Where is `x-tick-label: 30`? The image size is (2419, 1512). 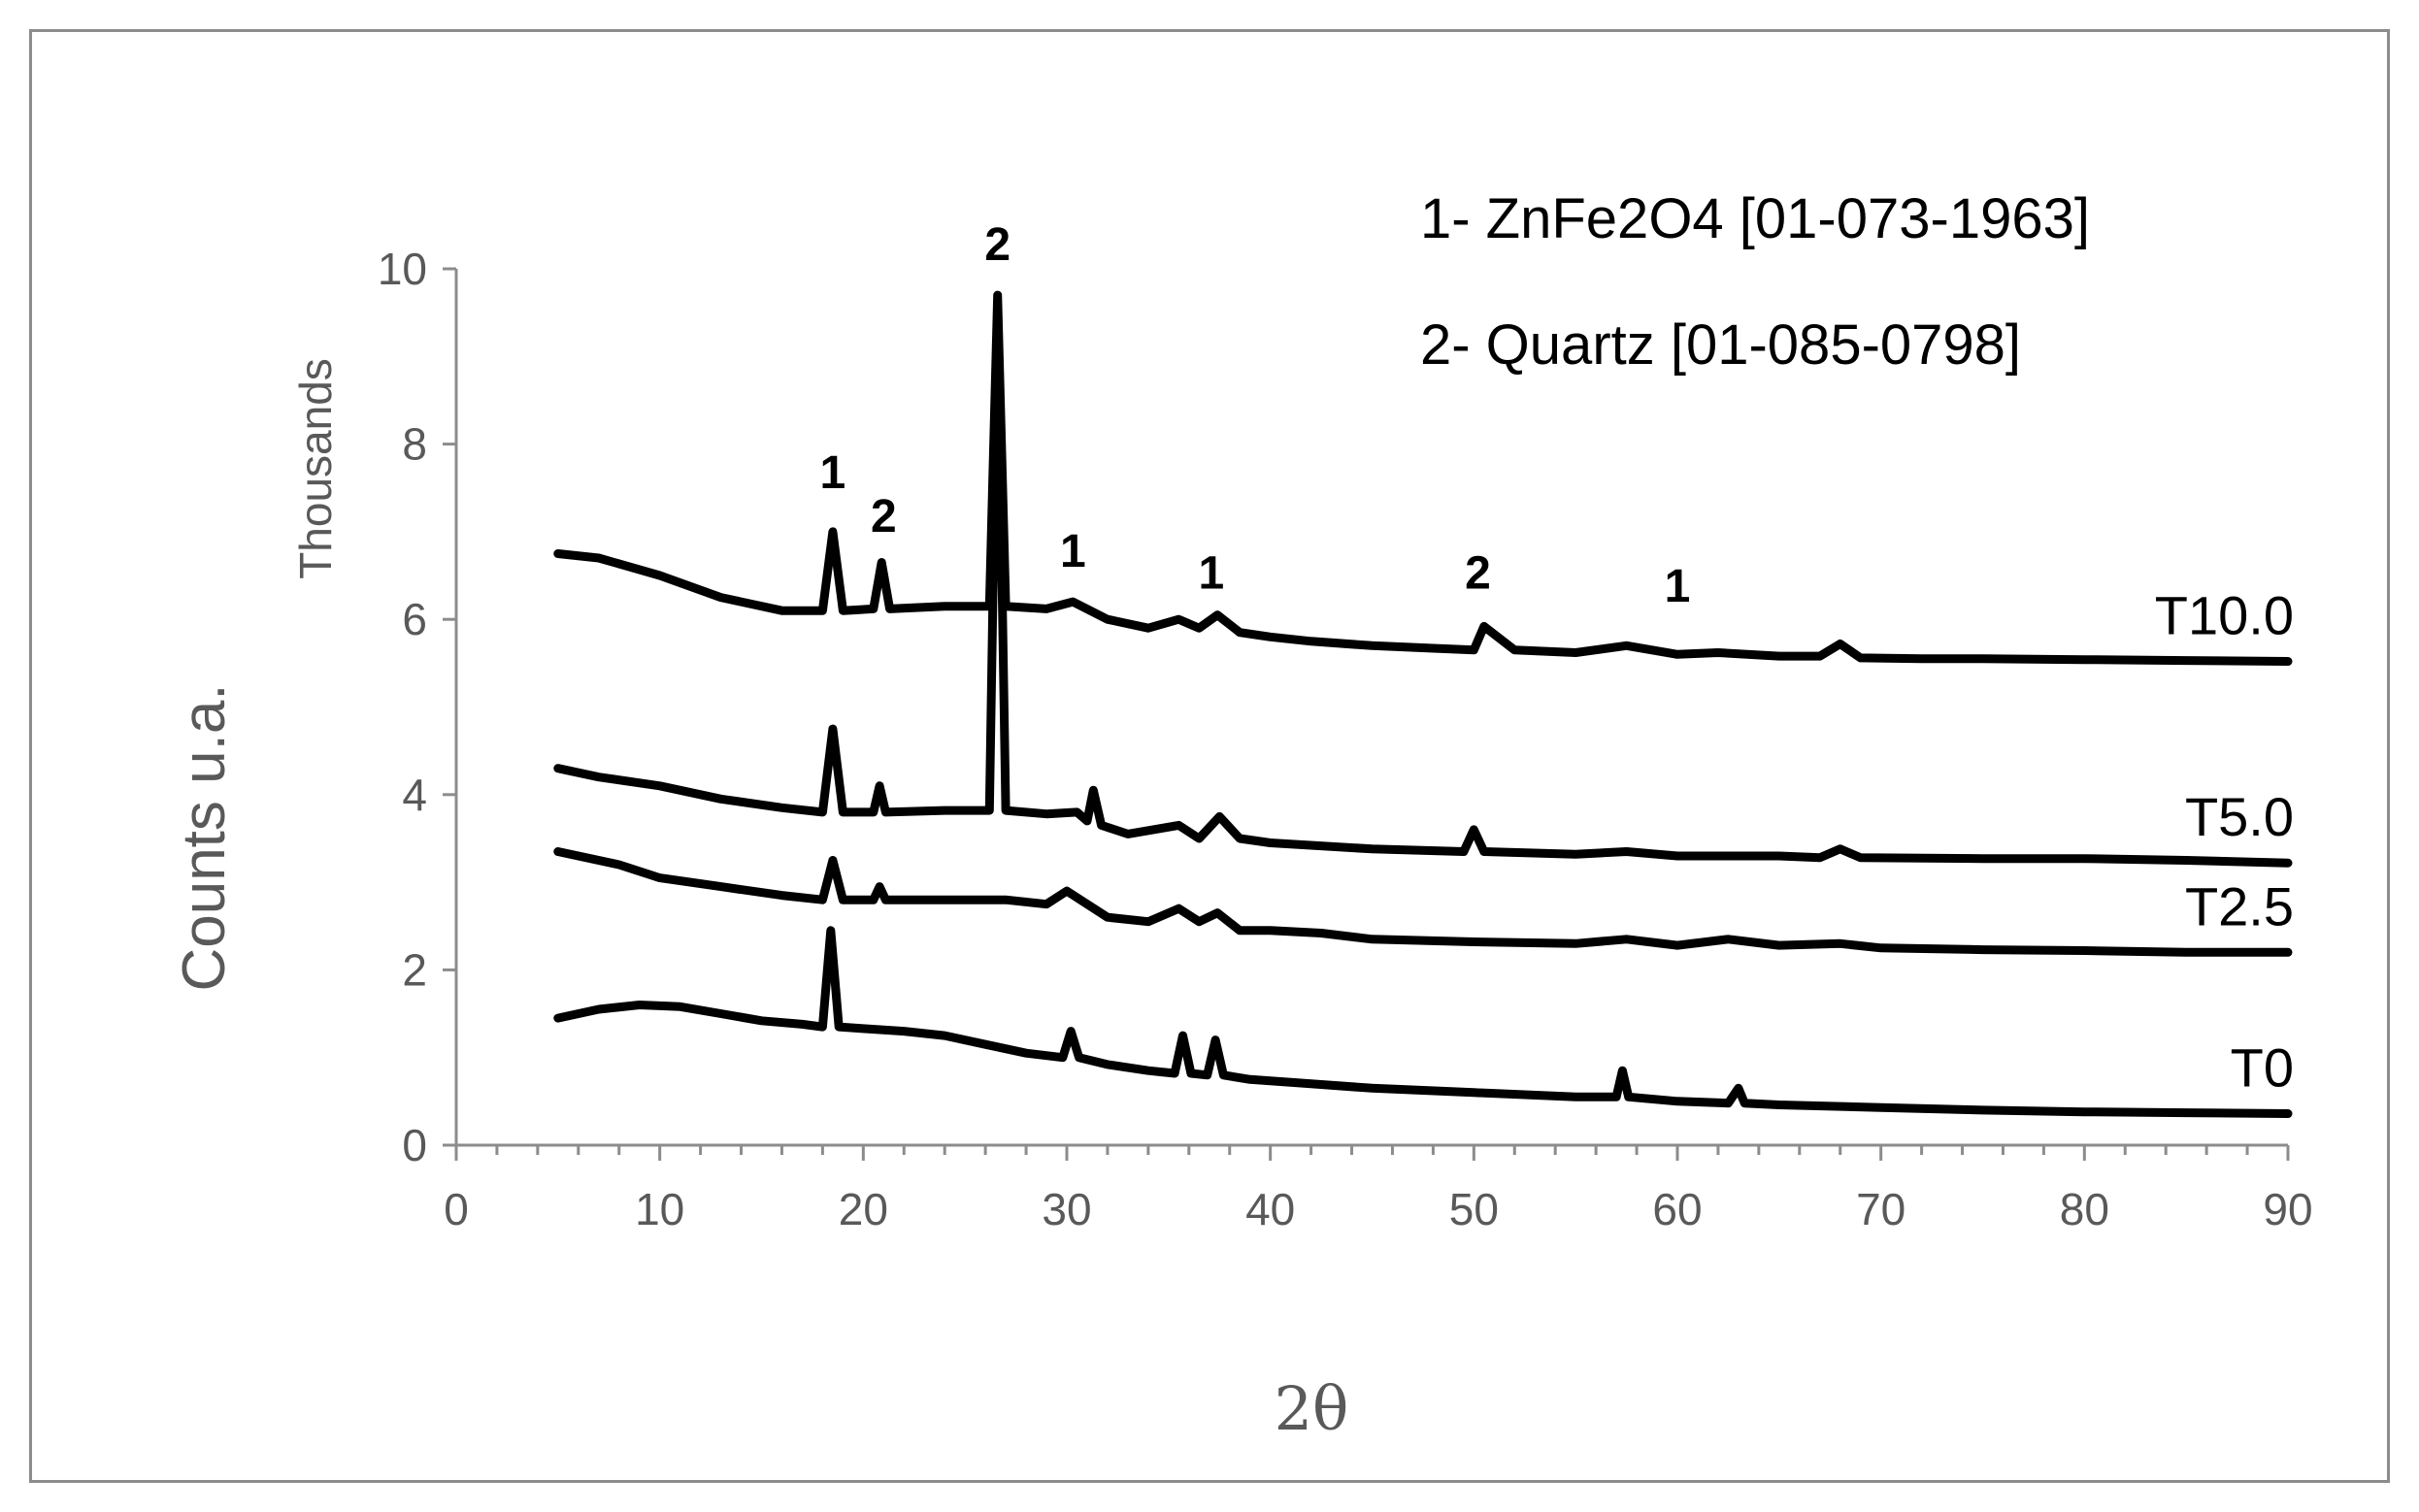
x-tick-label: 30 is located at coordinates (1066, 1209).